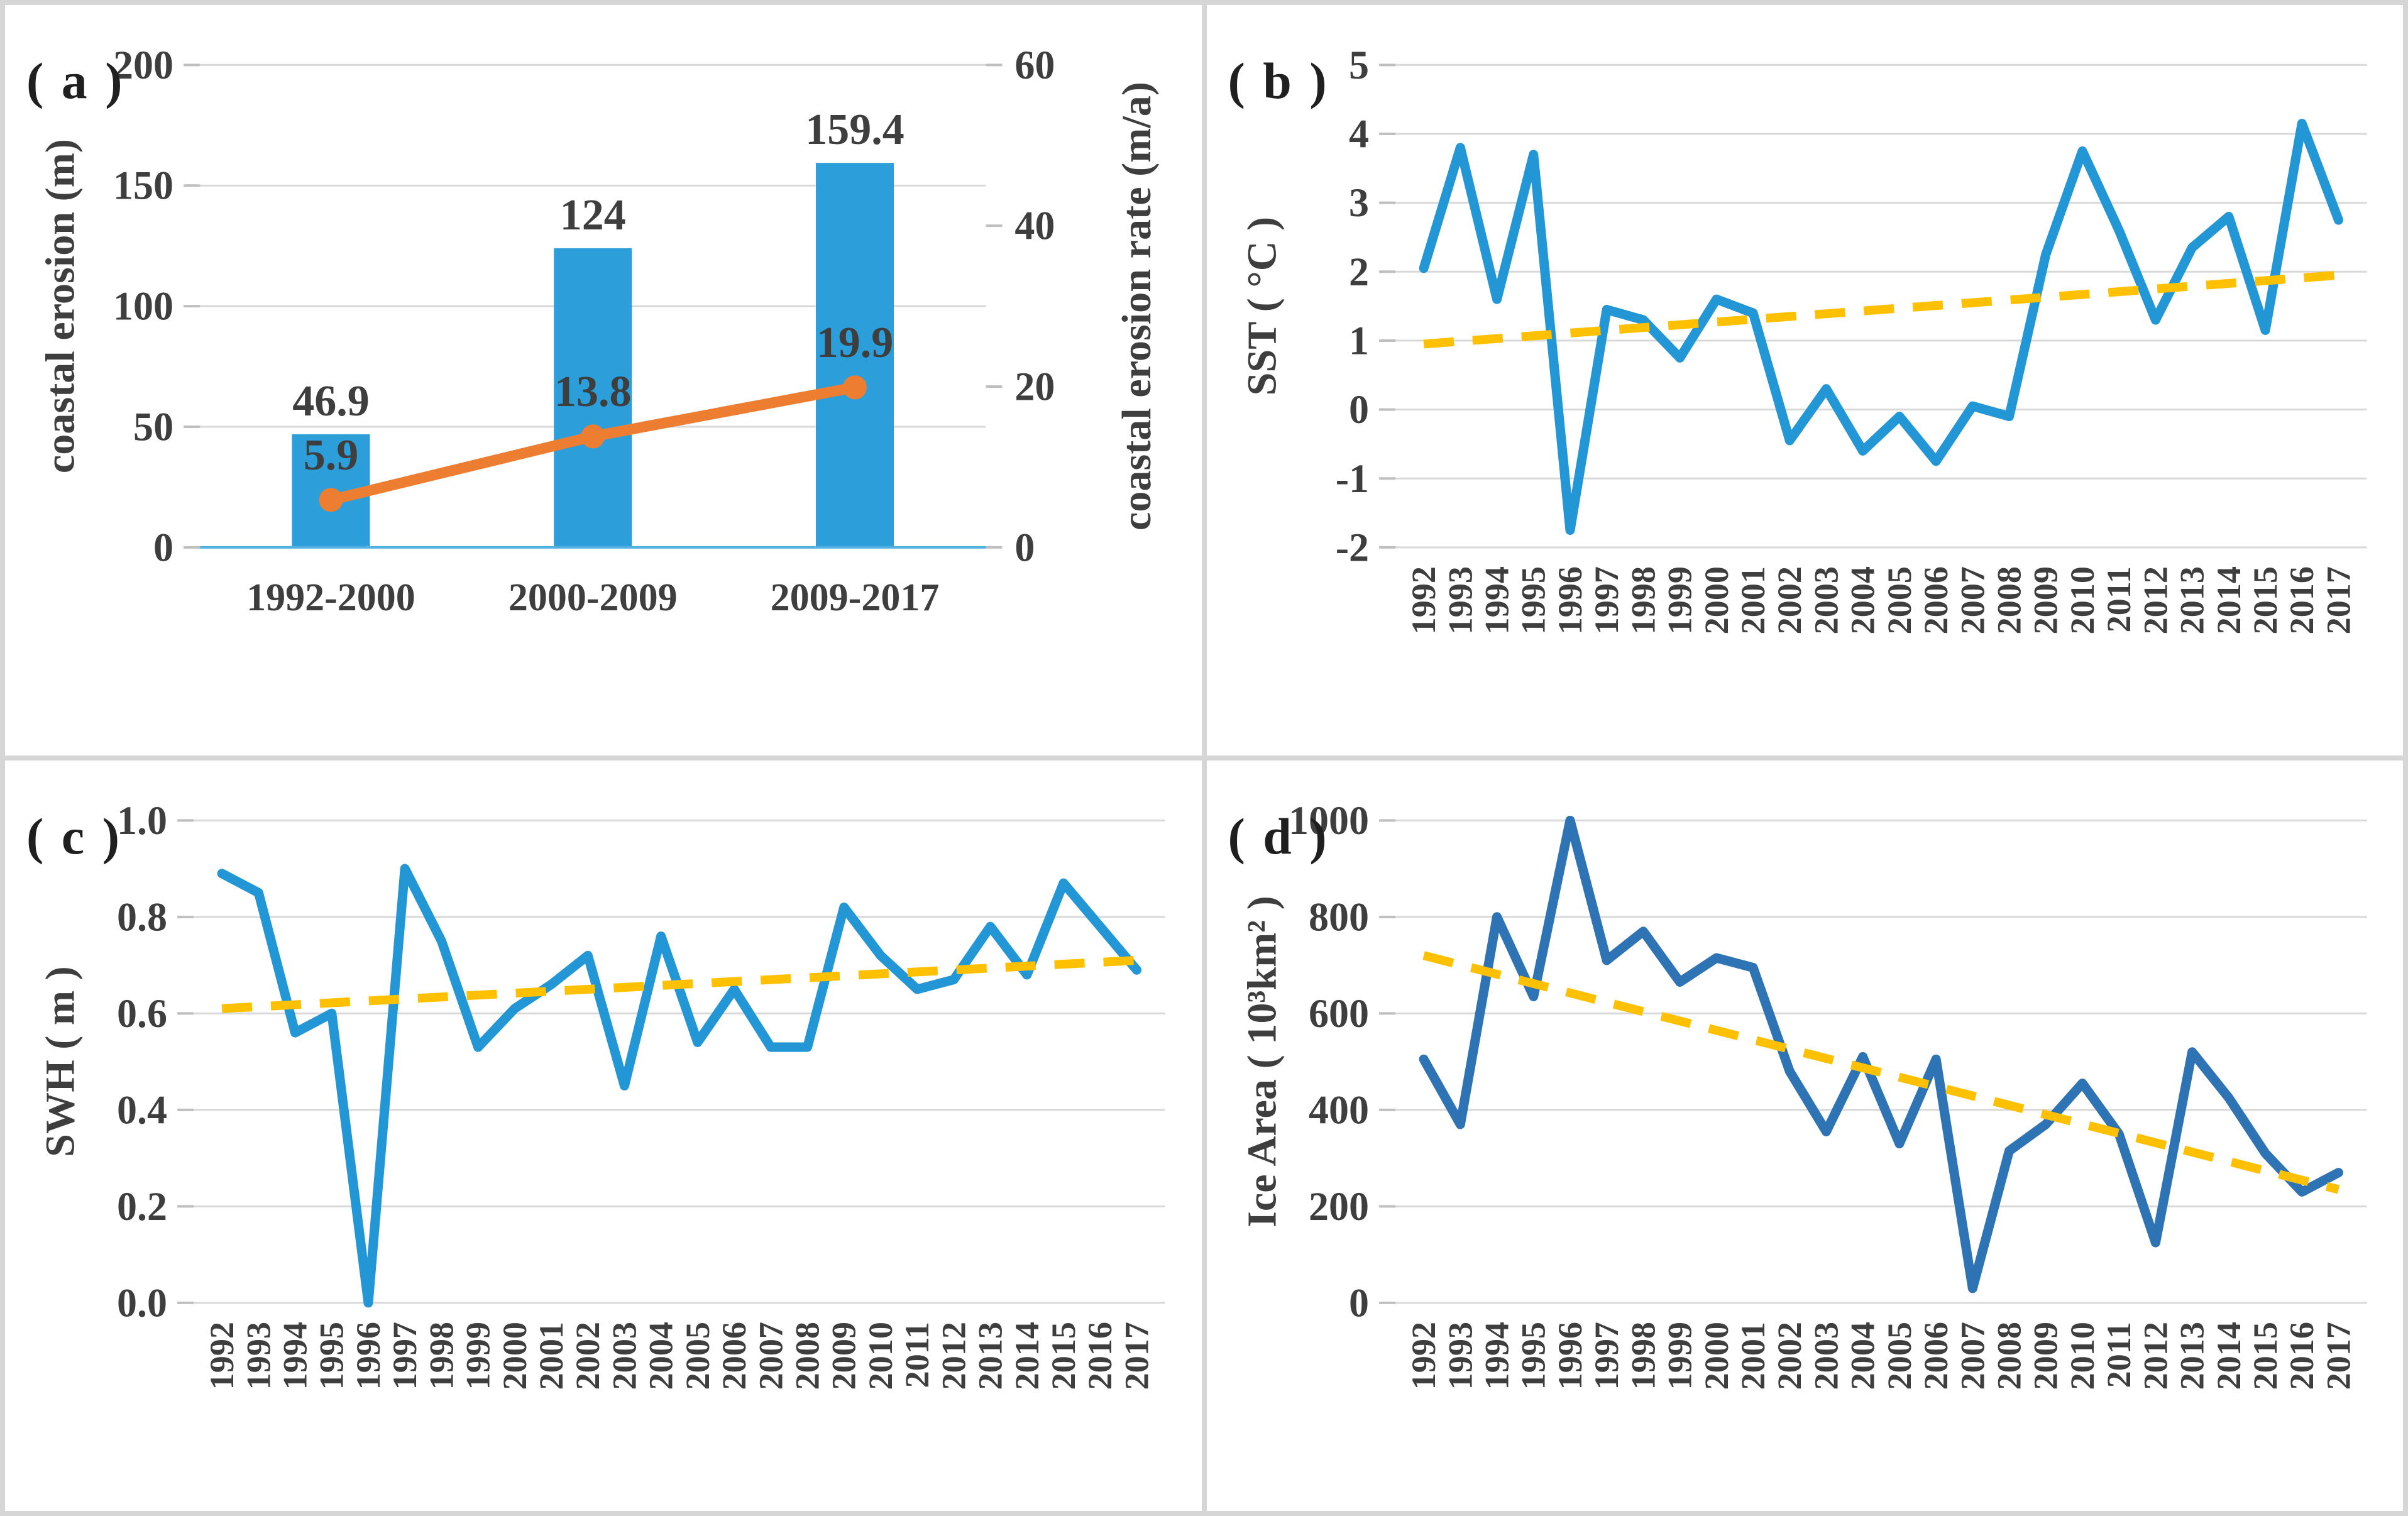 The image size is (2408, 1516). Describe the element at coordinates (1034, 386) in the screenshot. I see `y-right-tick-label: 20` at that location.